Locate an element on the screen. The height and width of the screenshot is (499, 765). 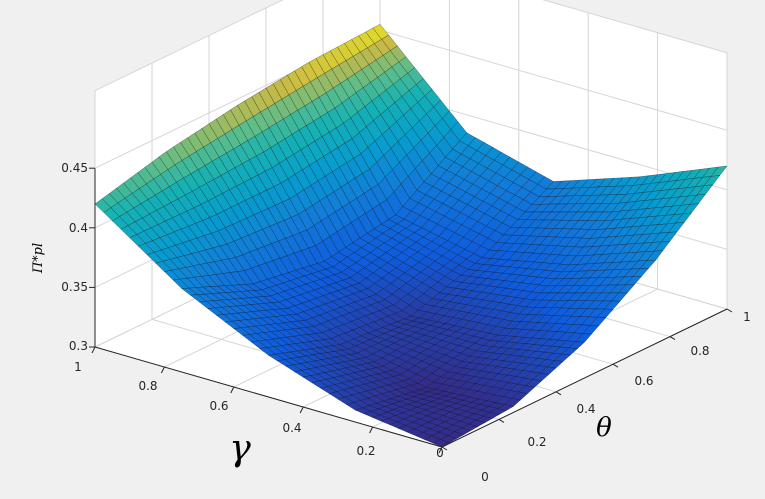
z-tick-label: 0.4 is located at coordinates (78, 228).